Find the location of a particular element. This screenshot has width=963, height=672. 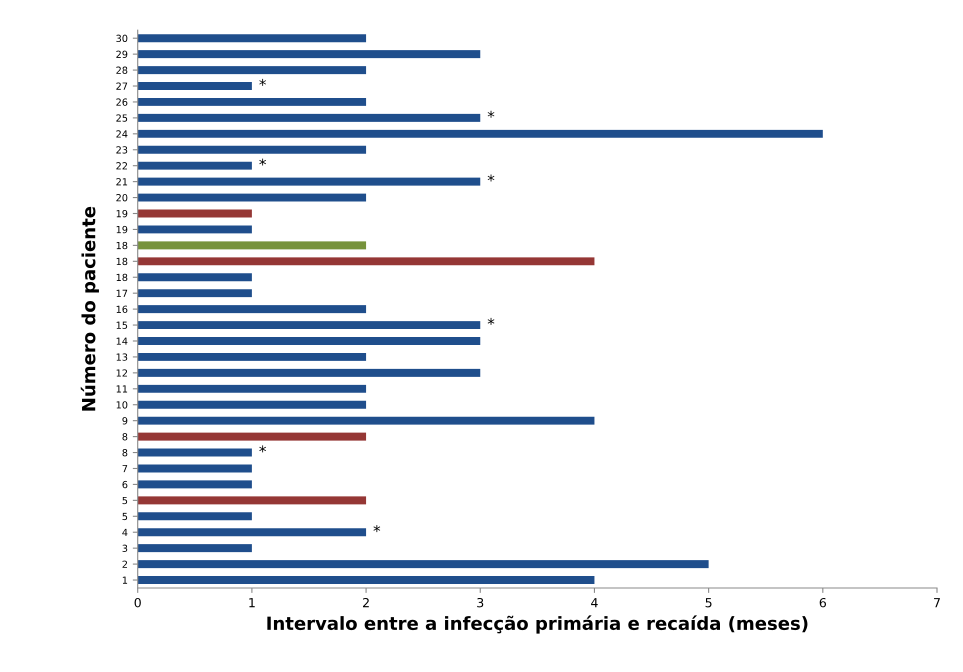

x-tick-label: 1 is located at coordinates (252, 603).